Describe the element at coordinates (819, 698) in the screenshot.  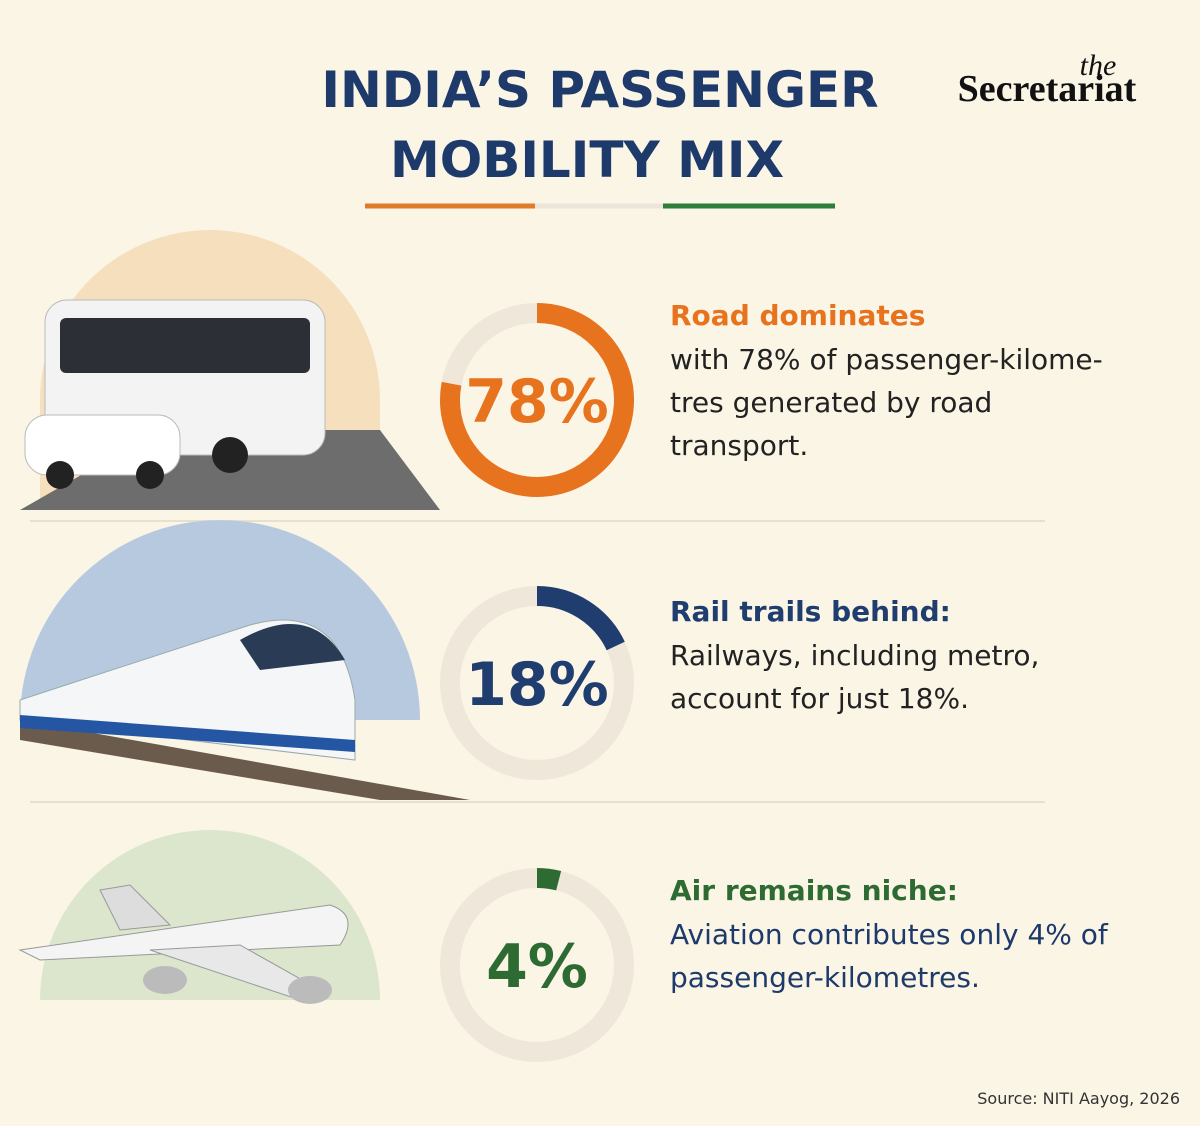
I see `item-text: account for just 18%.` at that location.